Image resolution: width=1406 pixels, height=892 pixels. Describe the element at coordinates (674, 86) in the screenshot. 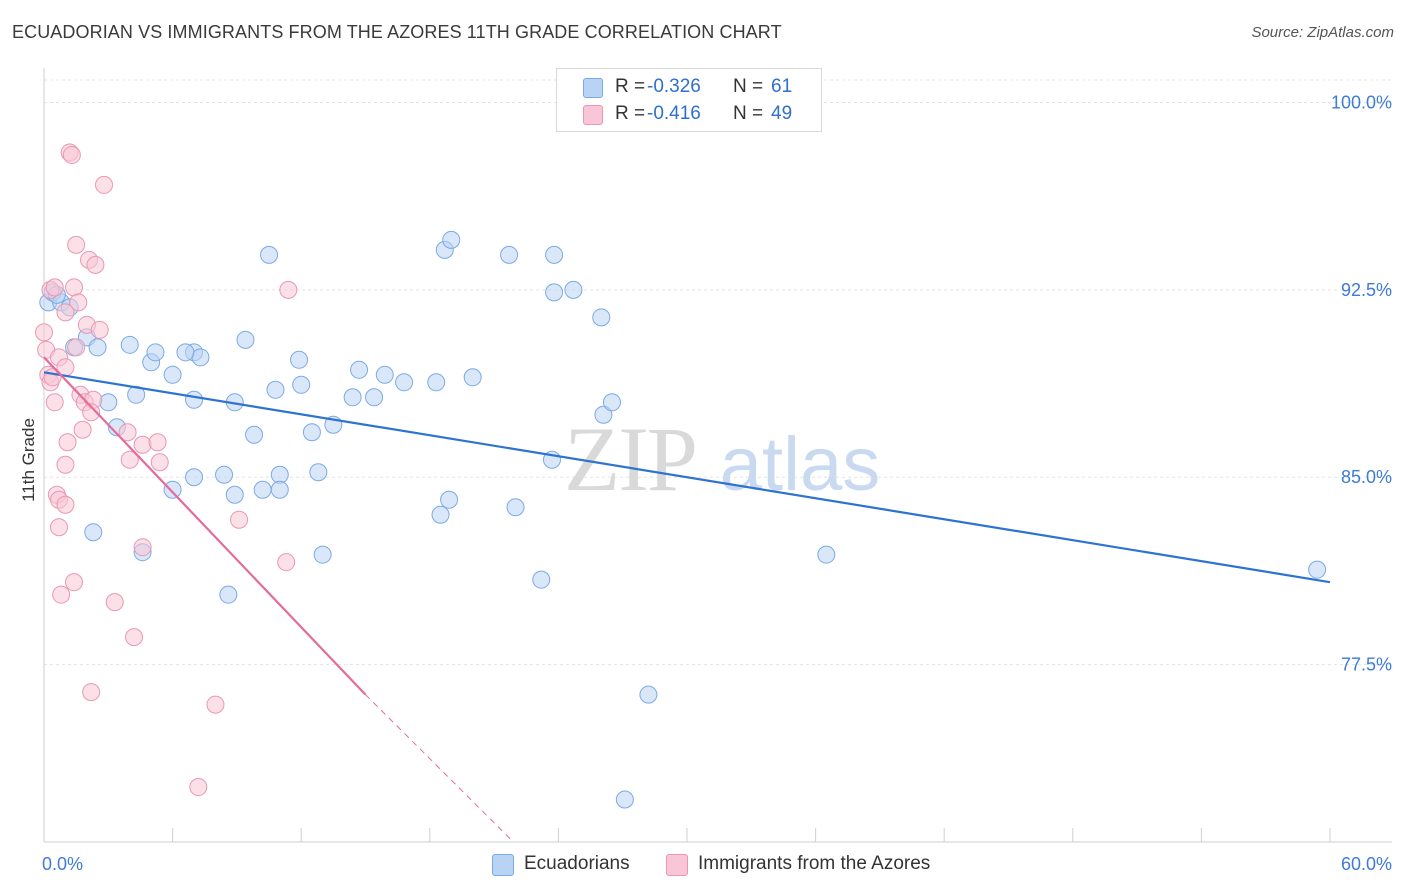

I see `legend-r-value: -0.326` at that location.